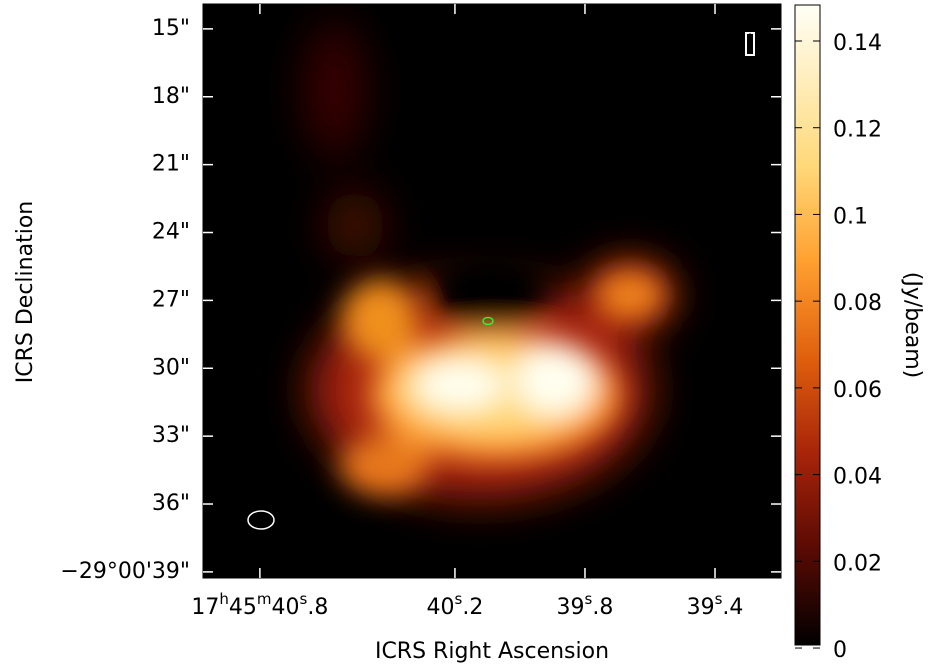  Describe the element at coordinates (857, 130) in the screenshot. I see `colorbar-tick-label: 0.12` at that location.